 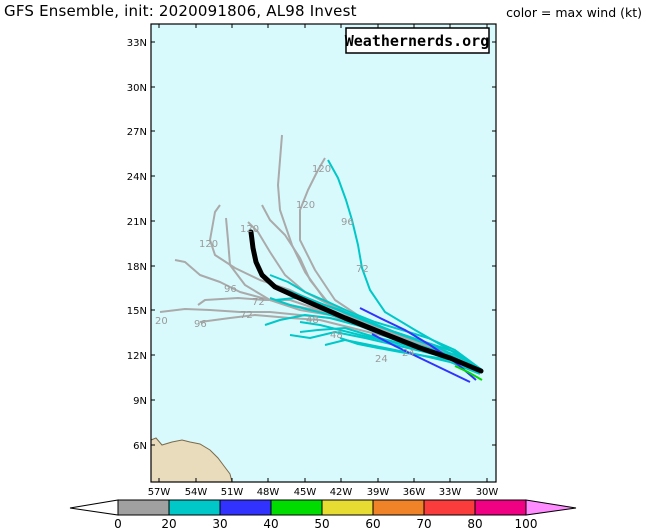 I want to click on lat-label: 27N, so click(x=137, y=132).